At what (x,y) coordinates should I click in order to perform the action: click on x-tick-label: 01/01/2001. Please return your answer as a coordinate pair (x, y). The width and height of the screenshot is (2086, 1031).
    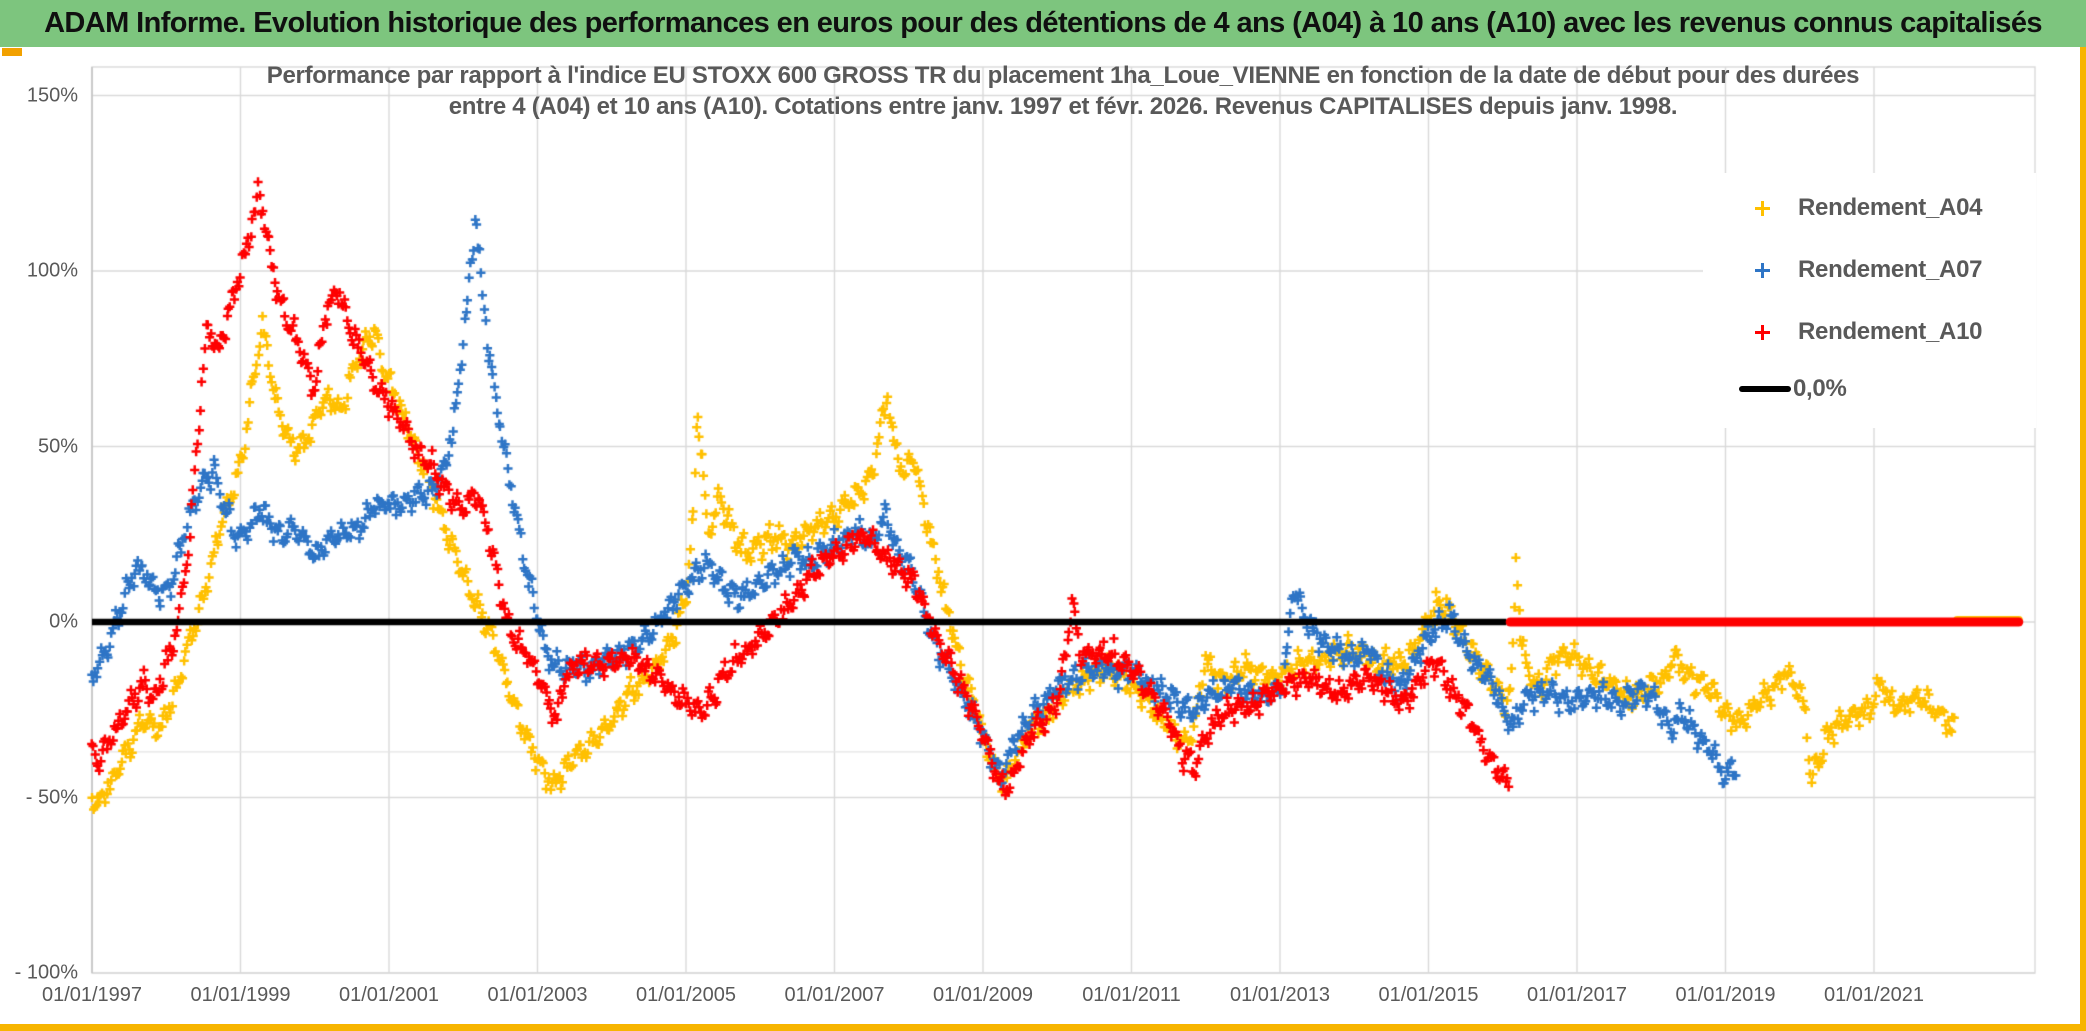
    Looking at the image, I should click on (389, 995).